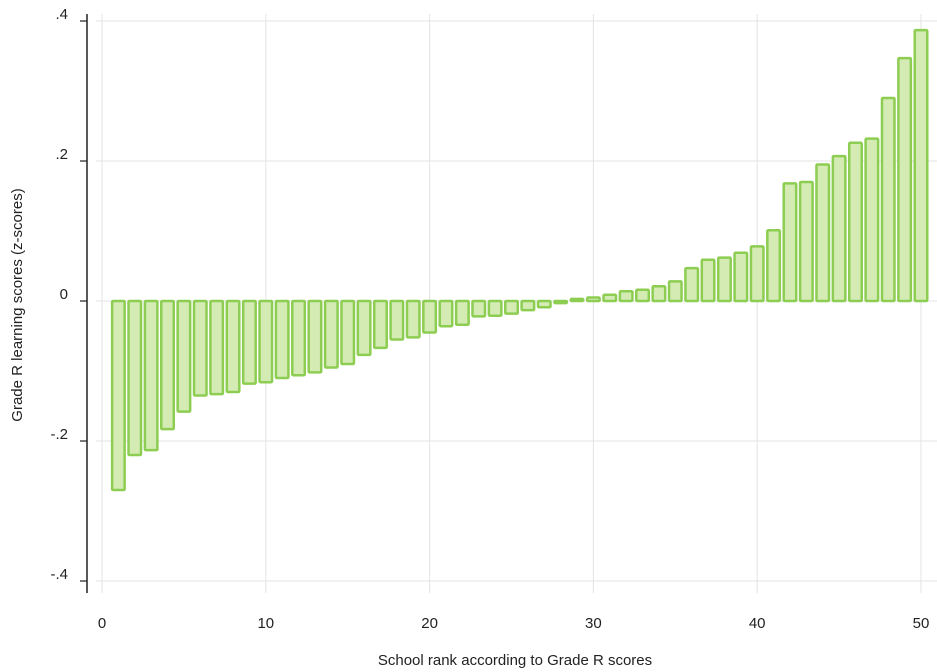 Image resolution: width=937 pixels, height=672 pixels. What do you see at coordinates (429, 623) in the screenshot?
I see `x-tick-label: 20` at bounding box center [429, 623].